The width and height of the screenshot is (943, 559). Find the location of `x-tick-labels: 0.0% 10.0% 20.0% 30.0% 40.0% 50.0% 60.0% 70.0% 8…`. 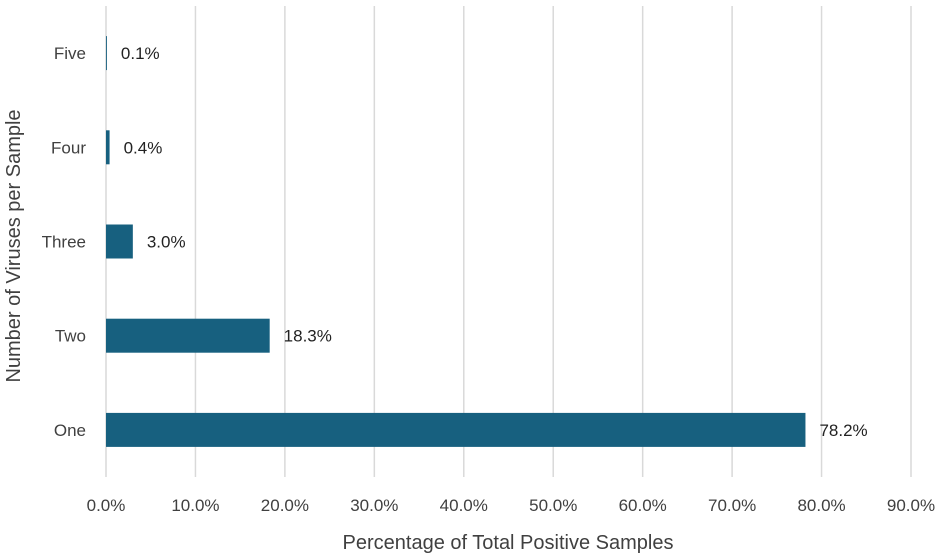

x-tick-labels: 0.0% 10.0% 20.0% 30.0% 40.0% 50.0% 60.0% 70.0% 8… is located at coordinates (511, 505).